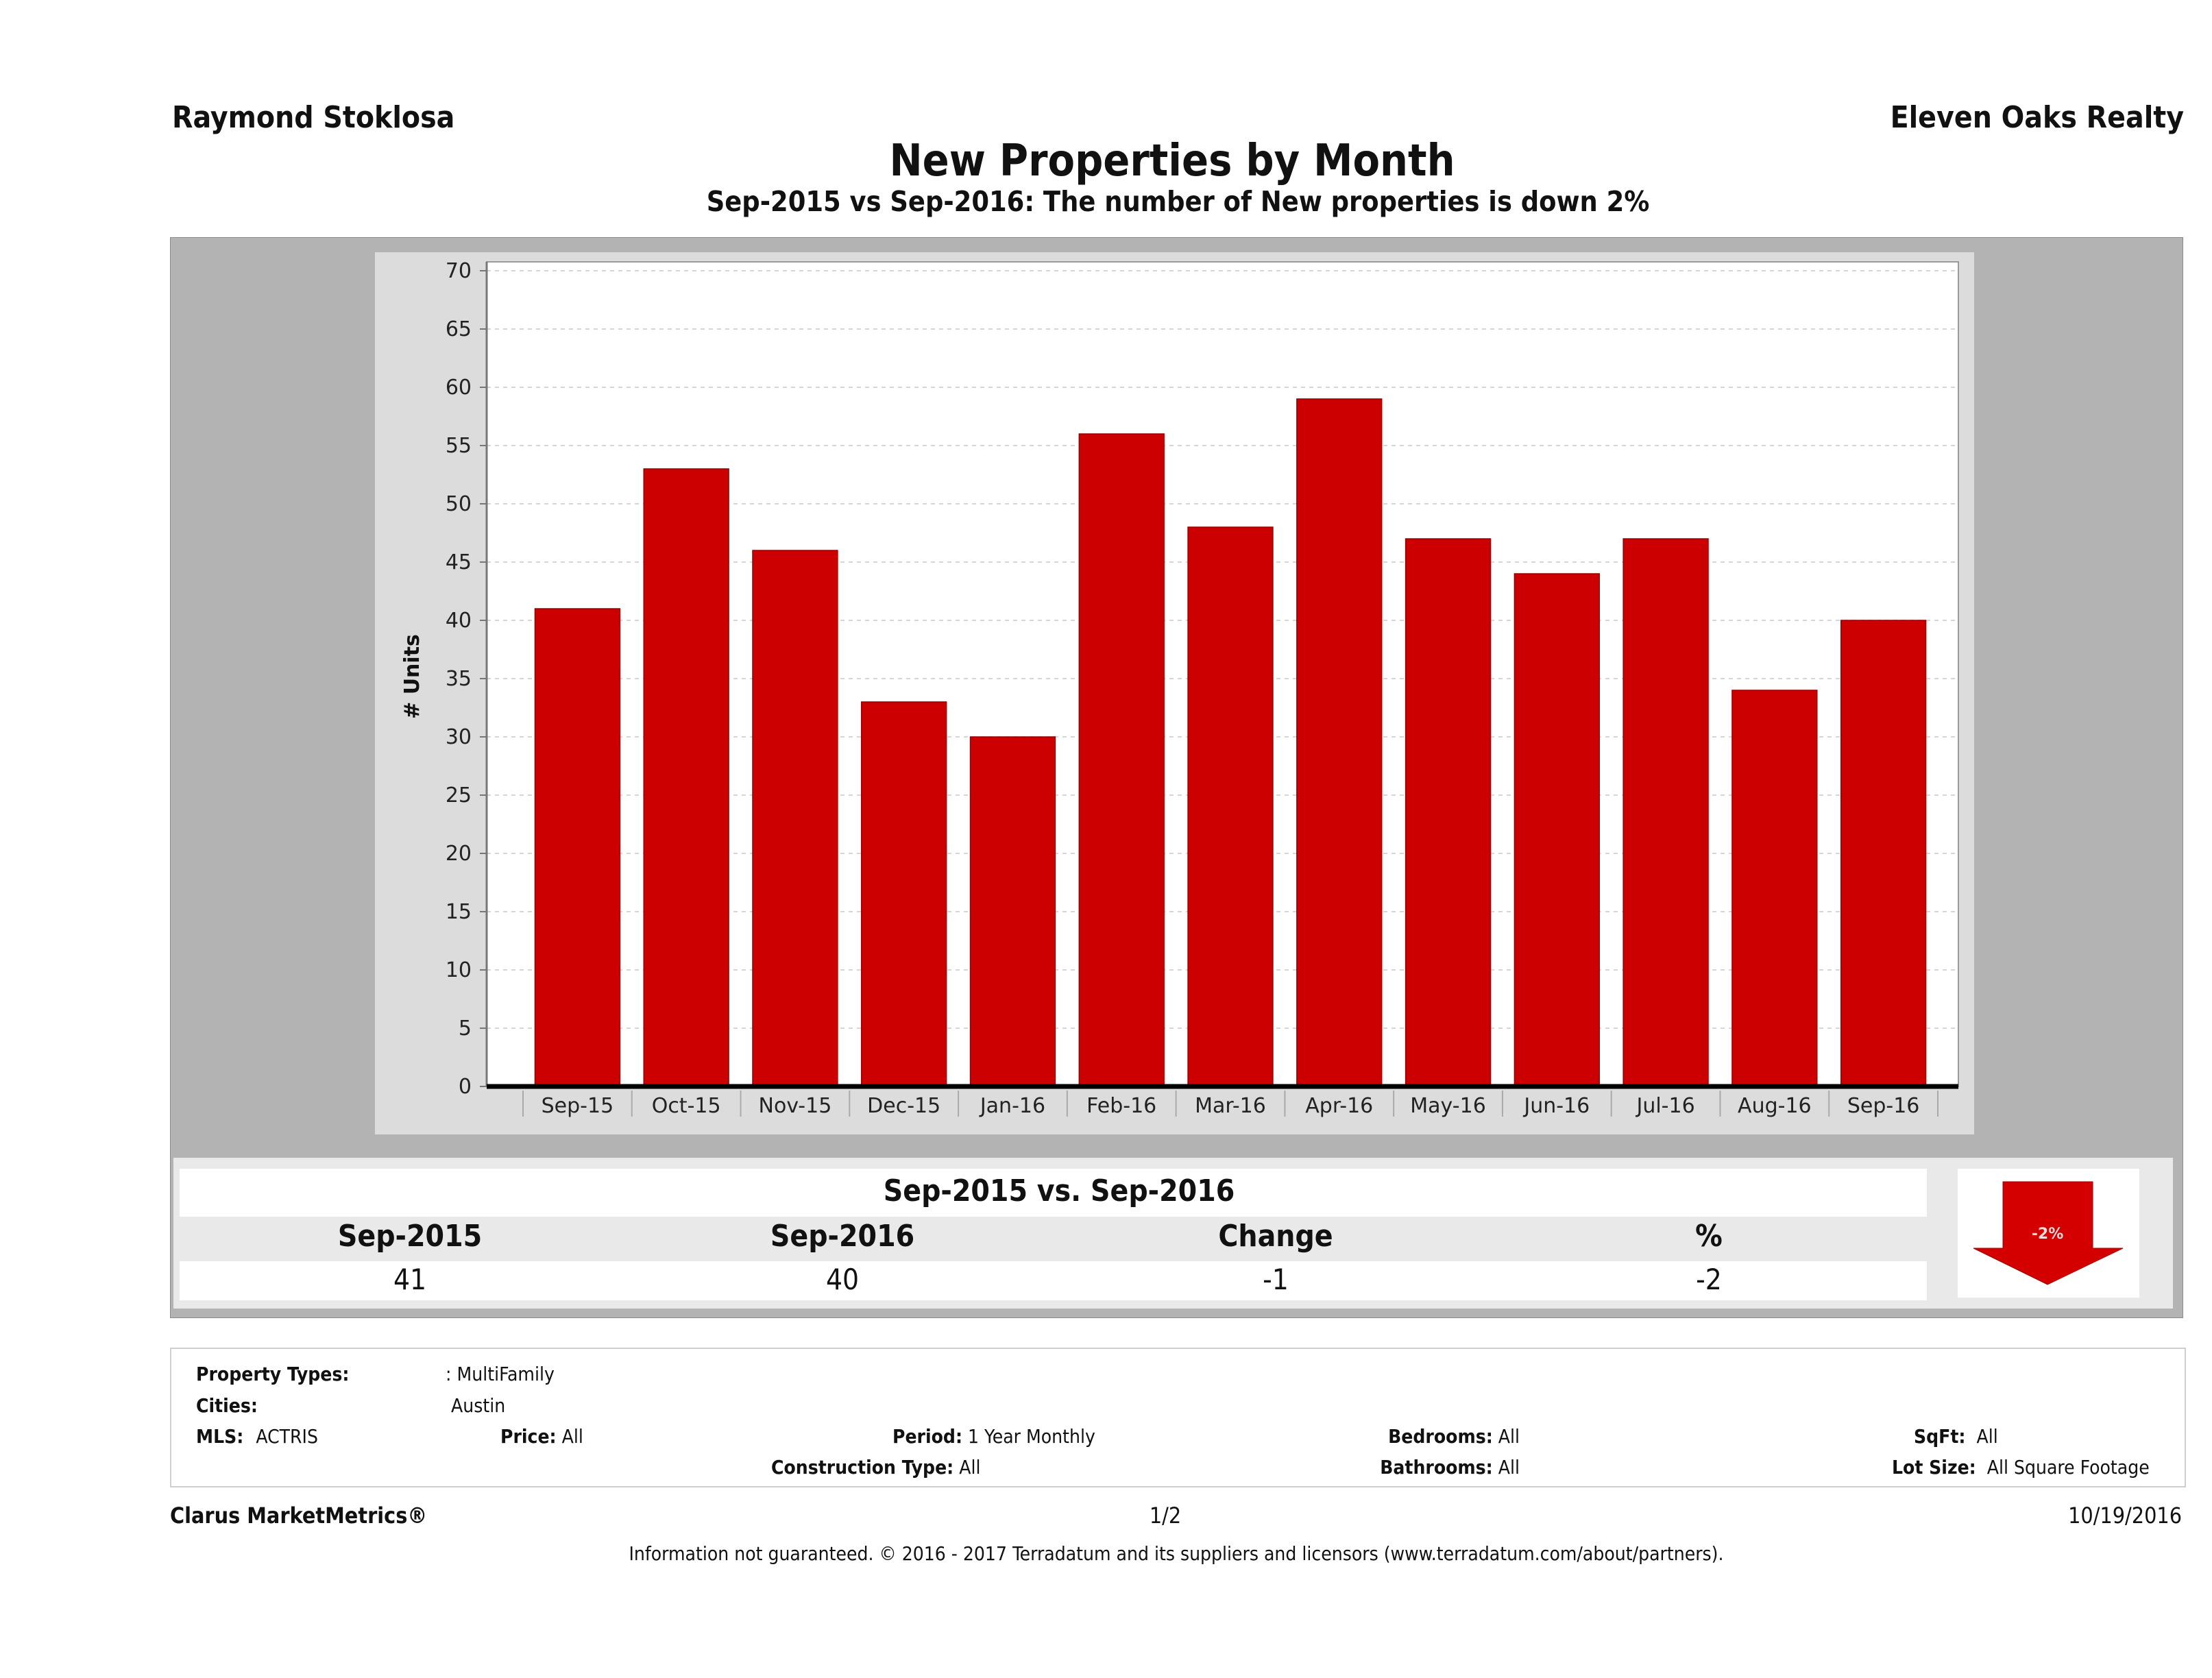 This screenshot has width=2212, height=1678. I want to click on bedrooms-label: Bedrooms:, so click(1440, 1436).